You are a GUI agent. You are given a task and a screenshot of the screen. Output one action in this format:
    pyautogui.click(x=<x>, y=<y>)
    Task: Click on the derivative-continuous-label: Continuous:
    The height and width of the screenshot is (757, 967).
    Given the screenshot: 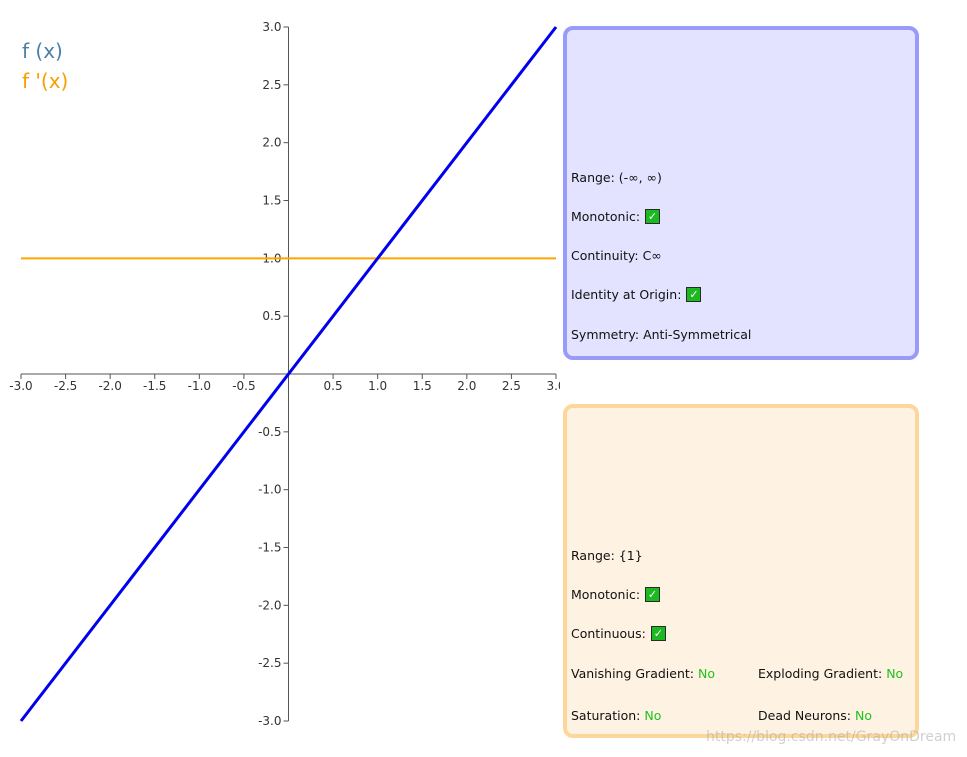 What is the action you would take?
    pyautogui.click(x=608, y=633)
    